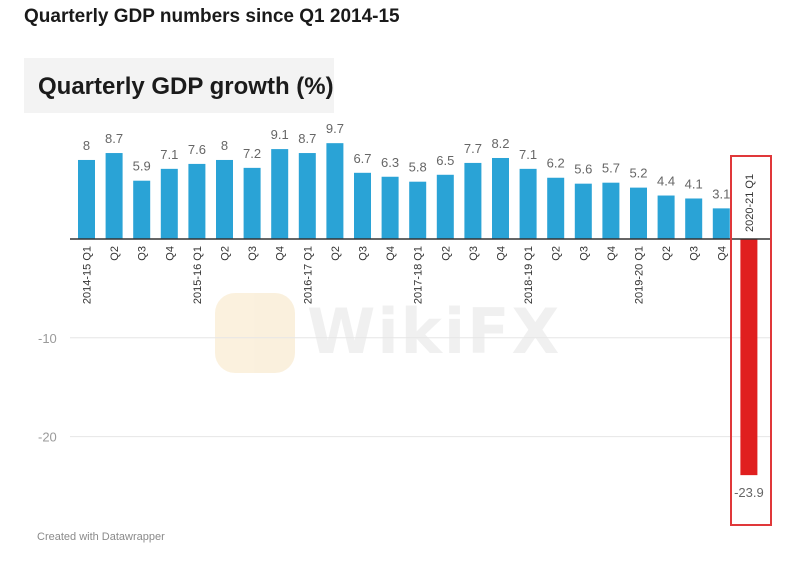 This screenshot has height=561, width=791. What do you see at coordinates (88, 275) in the screenshot?
I see `x-tick-label: 2014-15 Q1` at bounding box center [88, 275].